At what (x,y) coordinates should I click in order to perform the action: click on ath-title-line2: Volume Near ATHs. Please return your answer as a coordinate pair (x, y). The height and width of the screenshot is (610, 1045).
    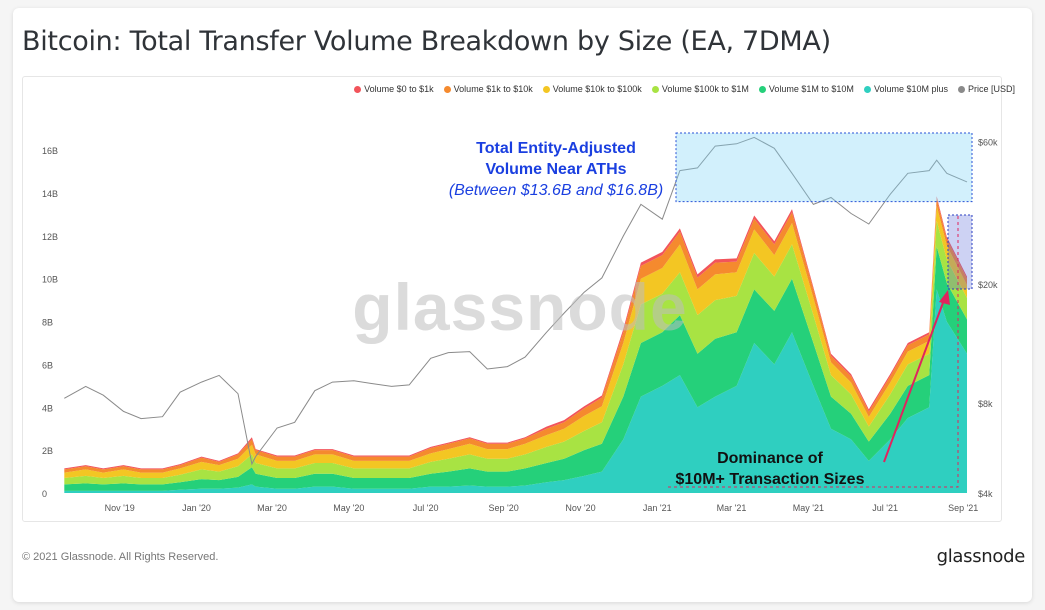
    Looking at the image, I should click on (555, 169).